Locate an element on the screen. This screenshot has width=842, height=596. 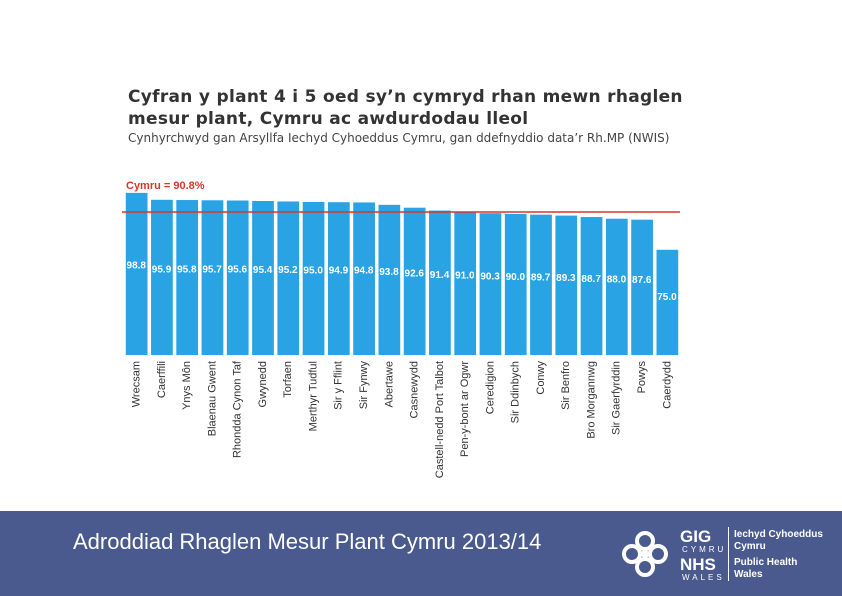
value-label: 98.8 is located at coordinates (137, 265).